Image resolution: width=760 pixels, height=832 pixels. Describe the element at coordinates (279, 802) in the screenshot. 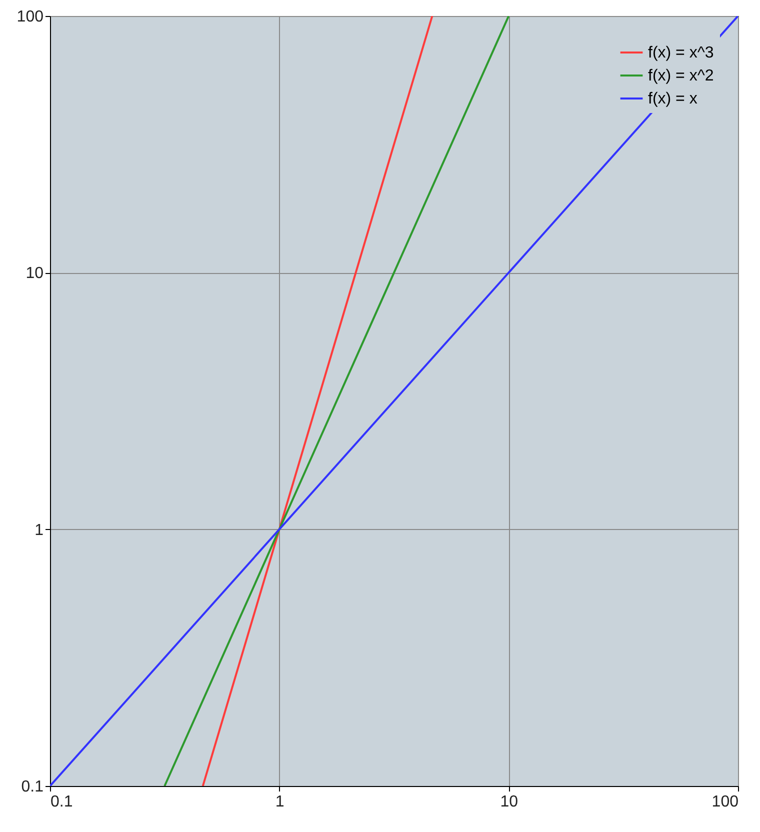

I see `x-tick-label: 1` at that location.